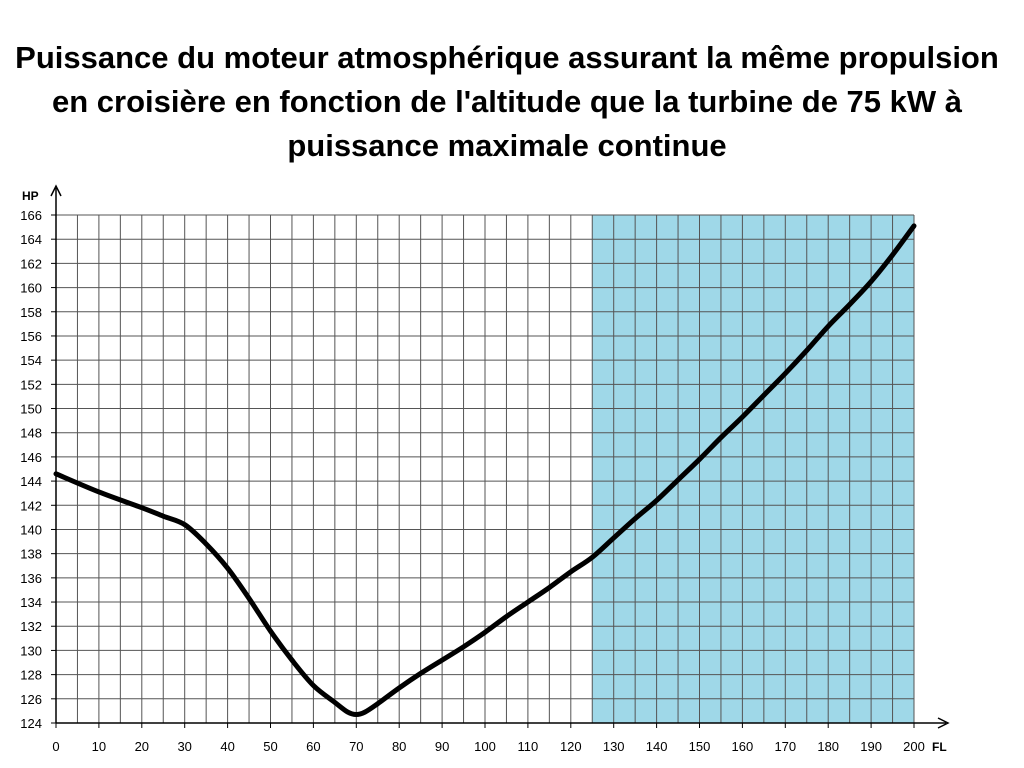  Describe the element at coordinates (184, 746) in the screenshot. I see `x-tick-label: 30` at that location.